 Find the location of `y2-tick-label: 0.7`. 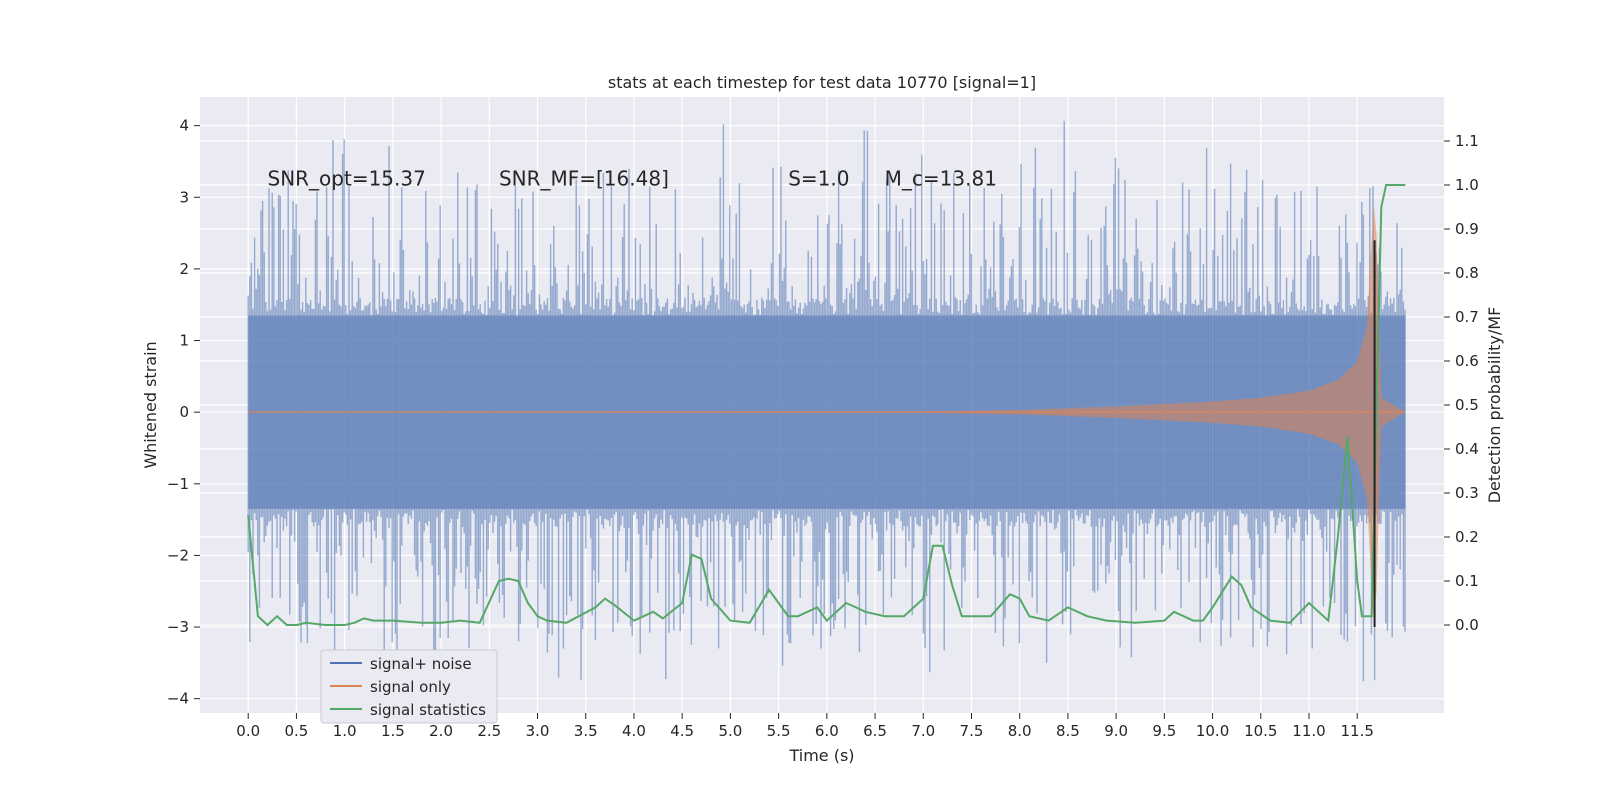

y2-tick-label: 0.7 is located at coordinates (1467, 317).